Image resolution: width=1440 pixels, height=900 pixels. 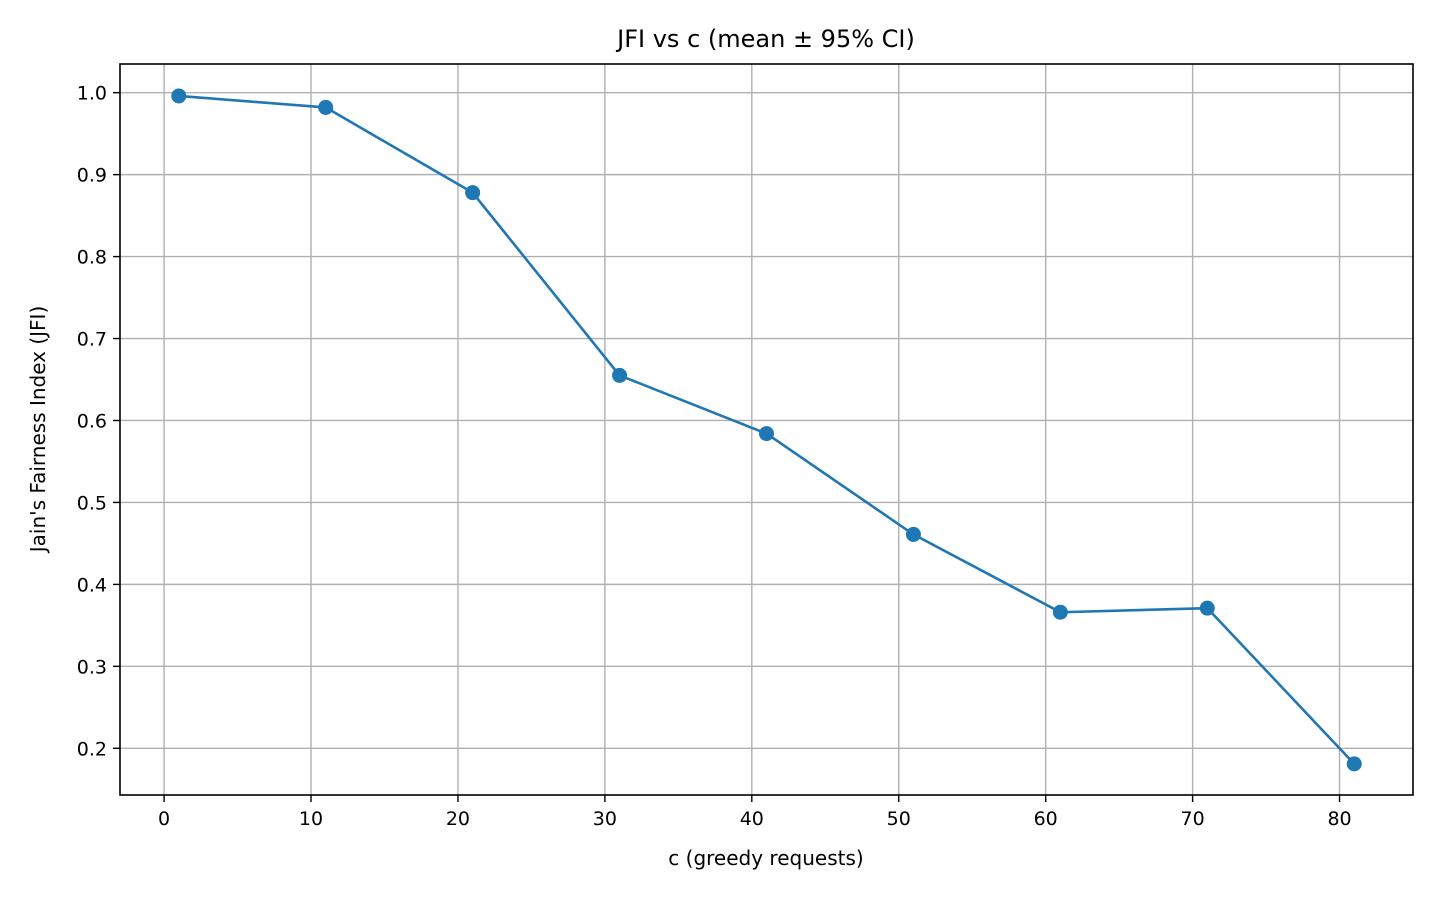 What do you see at coordinates (92, 749) in the screenshot?
I see `y-tick-label: 0.2` at bounding box center [92, 749].